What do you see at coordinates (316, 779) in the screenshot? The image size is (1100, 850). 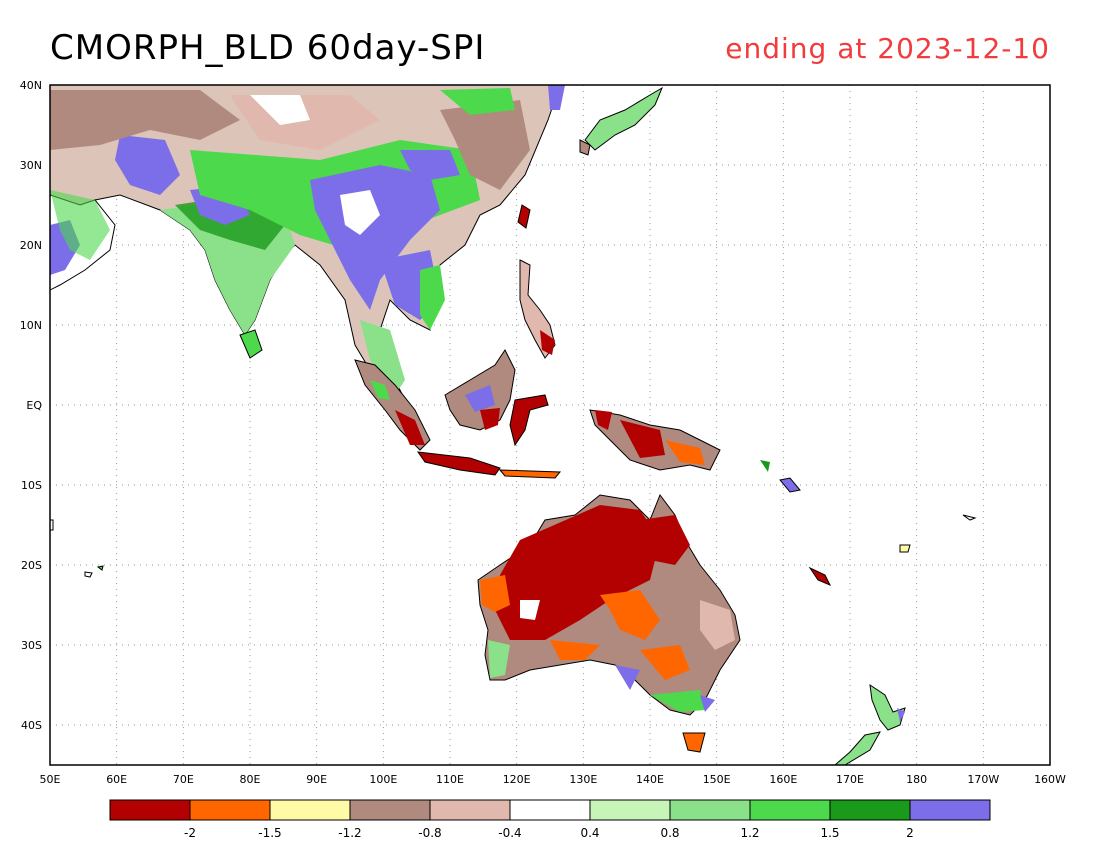 I see `lon-tick-label: 90E` at bounding box center [316, 779].